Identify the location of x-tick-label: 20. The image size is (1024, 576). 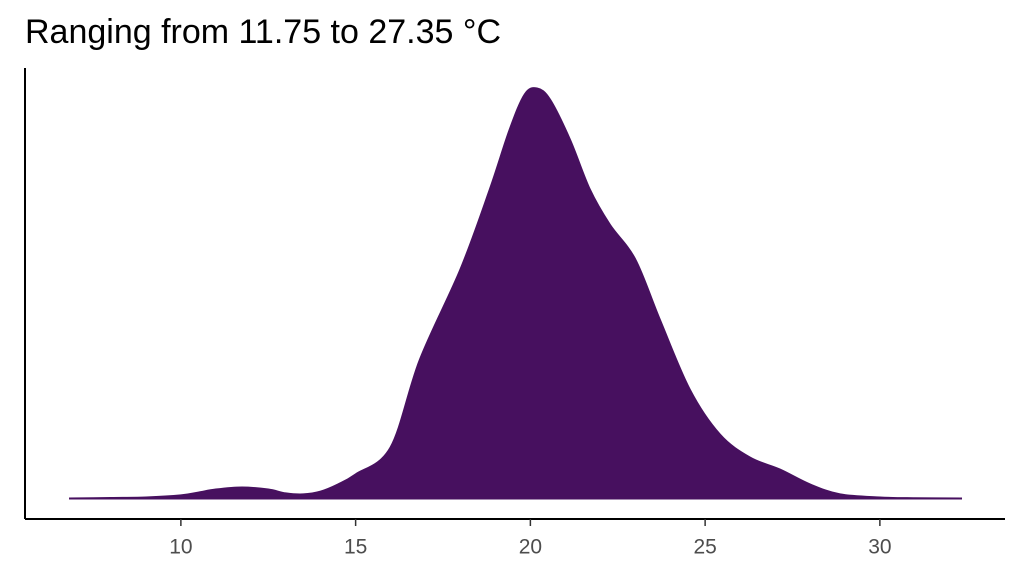
(530, 547).